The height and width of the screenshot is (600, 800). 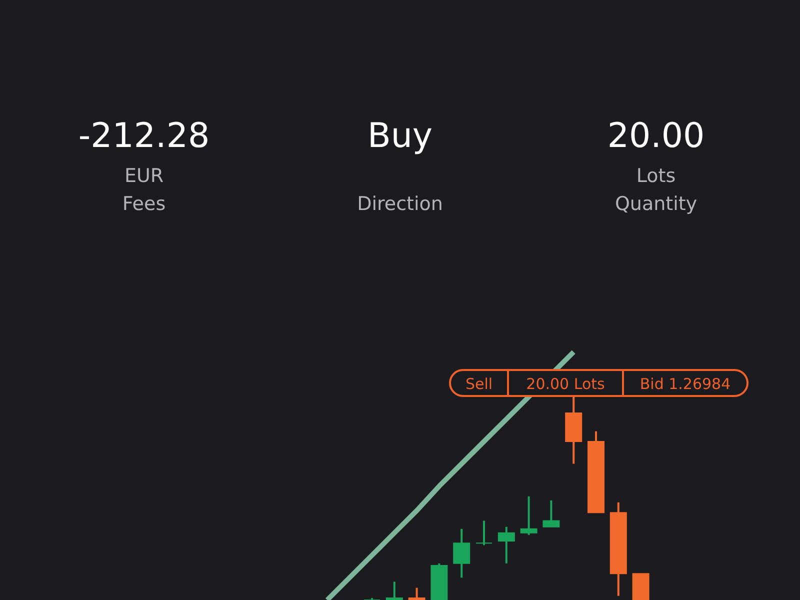 I want to click on category-label: Quantity, so click(x=656, y=204).